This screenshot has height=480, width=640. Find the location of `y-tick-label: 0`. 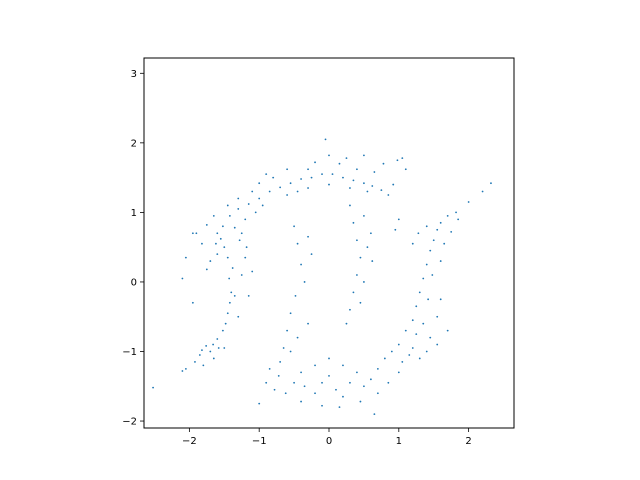

y-tick-label: 0 is located at coordinates (134, 282).